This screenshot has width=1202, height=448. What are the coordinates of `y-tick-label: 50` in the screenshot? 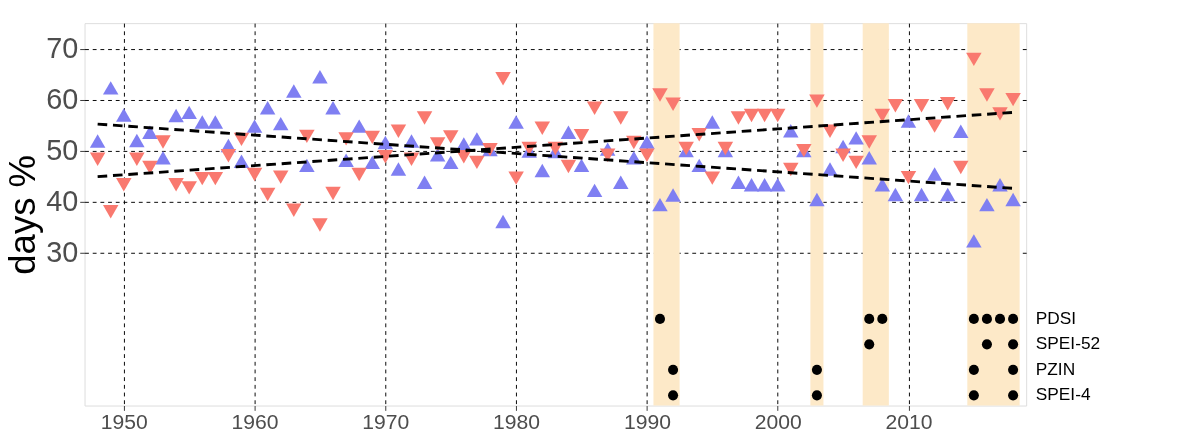 It's located at (62, 149).